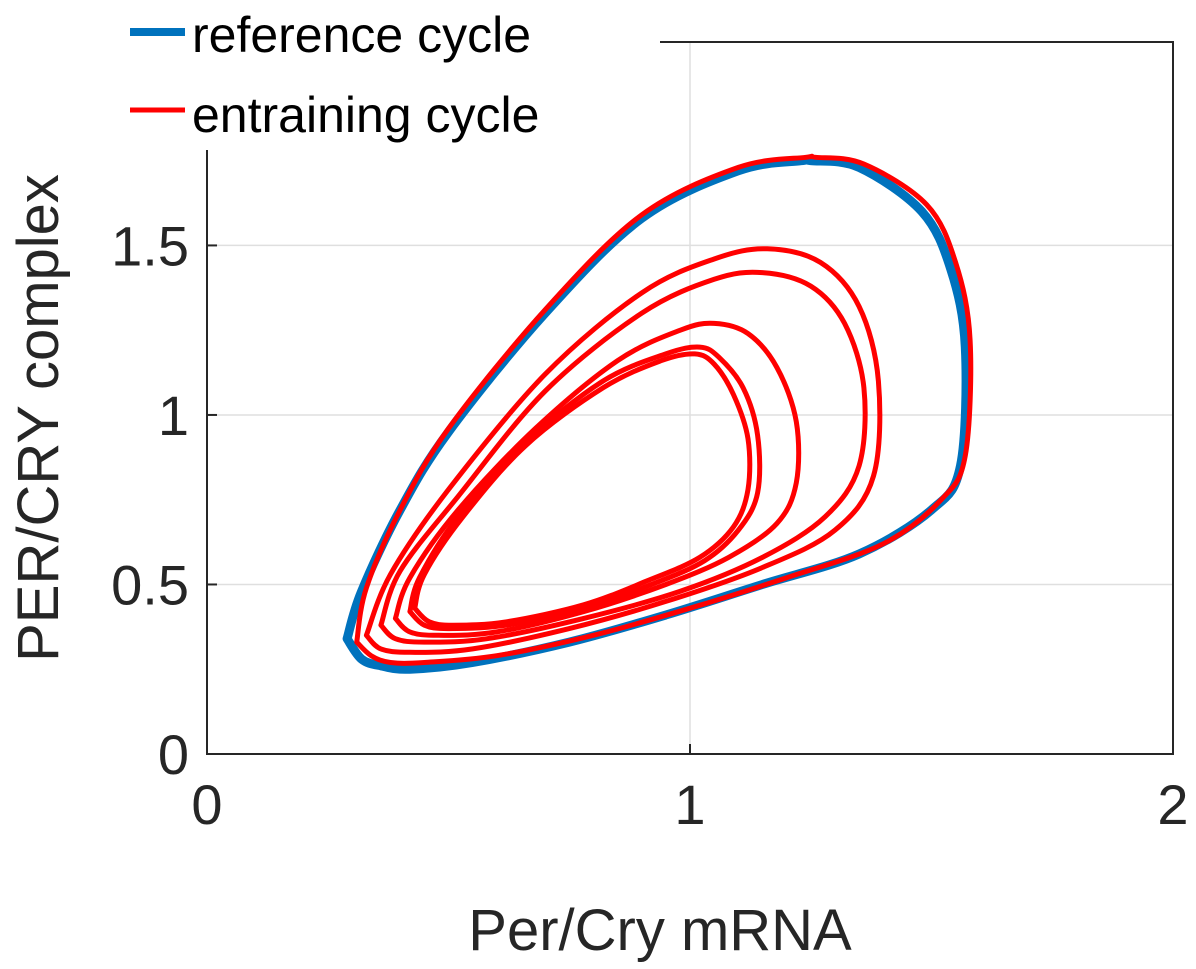 The width and height of the screenshot is (1196, 969). I want to click on y-tick-label: 1, so click(173, 415).